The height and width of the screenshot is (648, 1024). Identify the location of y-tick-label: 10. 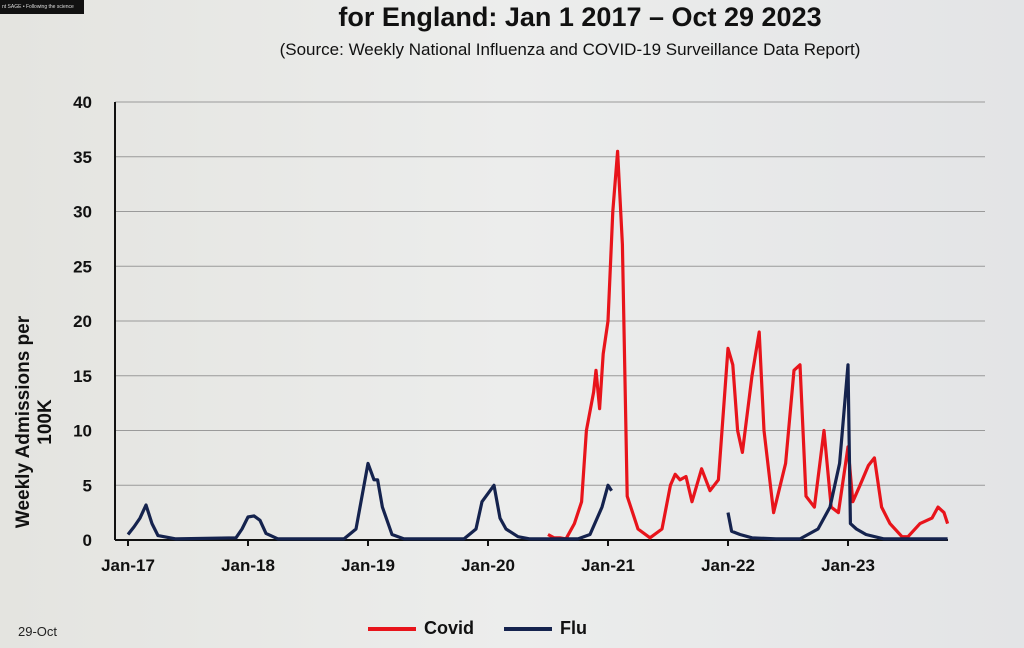
(82, 431).